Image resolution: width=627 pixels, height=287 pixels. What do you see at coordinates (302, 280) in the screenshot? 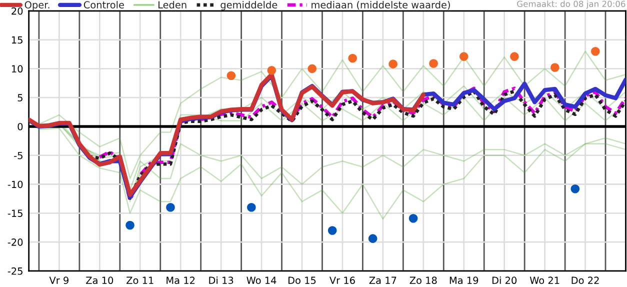
I see `x-tick-label: Do 15` at bounding box center [302, 280].